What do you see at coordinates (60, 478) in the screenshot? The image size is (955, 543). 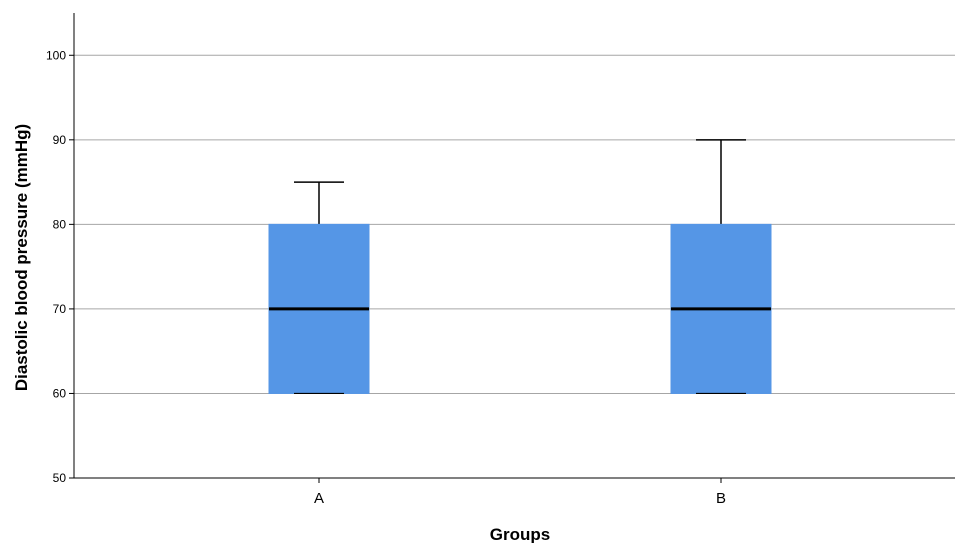 I see `y-tick-label: 50` at bounding box center [60, 478].